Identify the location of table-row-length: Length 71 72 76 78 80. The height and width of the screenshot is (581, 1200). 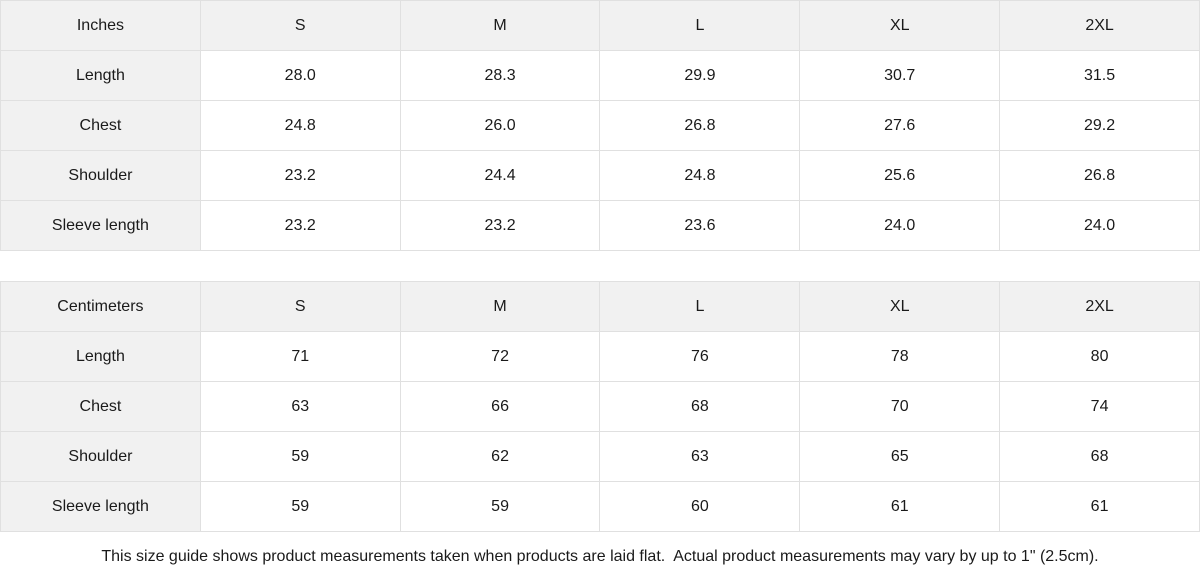
(600, 356).